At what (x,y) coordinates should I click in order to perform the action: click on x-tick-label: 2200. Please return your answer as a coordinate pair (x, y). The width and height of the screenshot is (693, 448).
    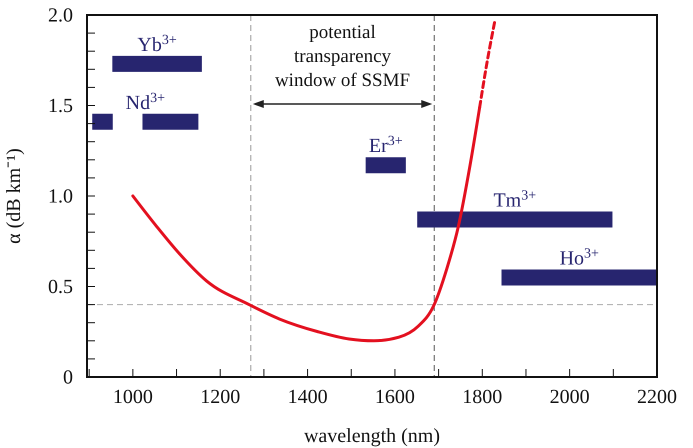
    Looking at the image, I should click on (657, 397).